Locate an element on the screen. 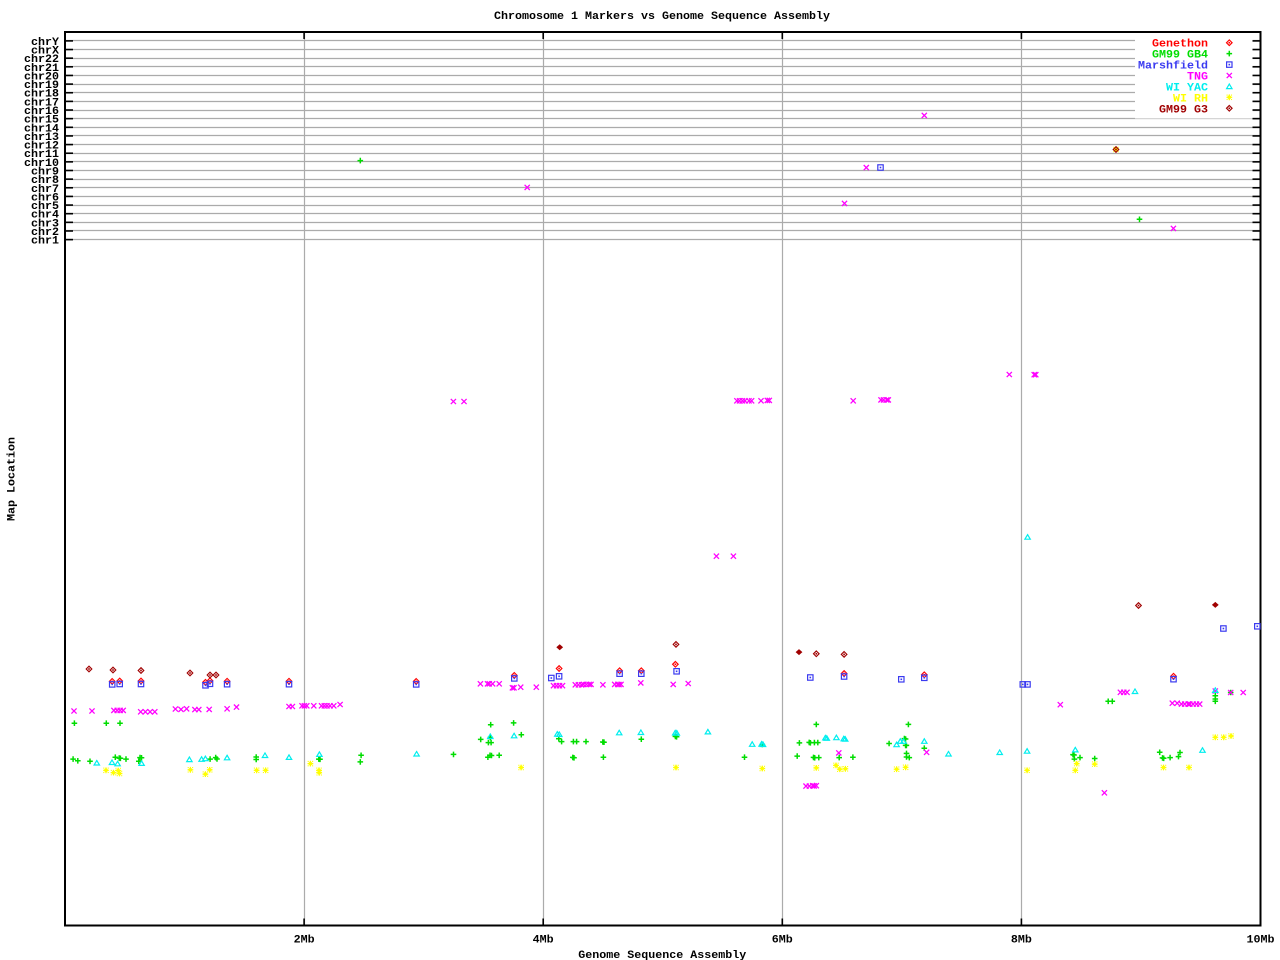 The height and width of the screenshot is (960, 1280). svg-text: chr15 is located at coordinates (41, 121).